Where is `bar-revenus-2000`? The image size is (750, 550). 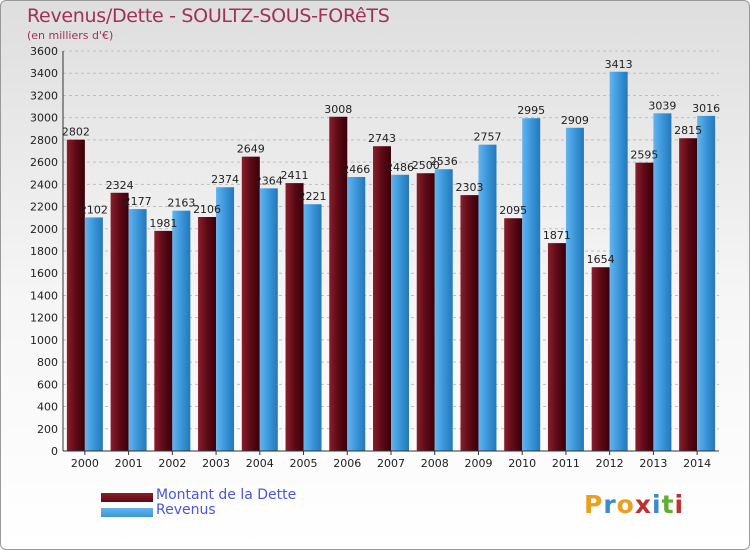
bar-revenus-2000 is located at coordinates (93, 334).